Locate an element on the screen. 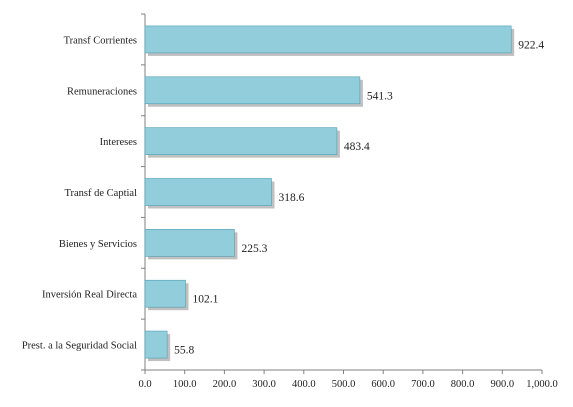 This screenshot has height=407, width=573. x-tick-label: 400.0 is located at coordinates (304, 384).